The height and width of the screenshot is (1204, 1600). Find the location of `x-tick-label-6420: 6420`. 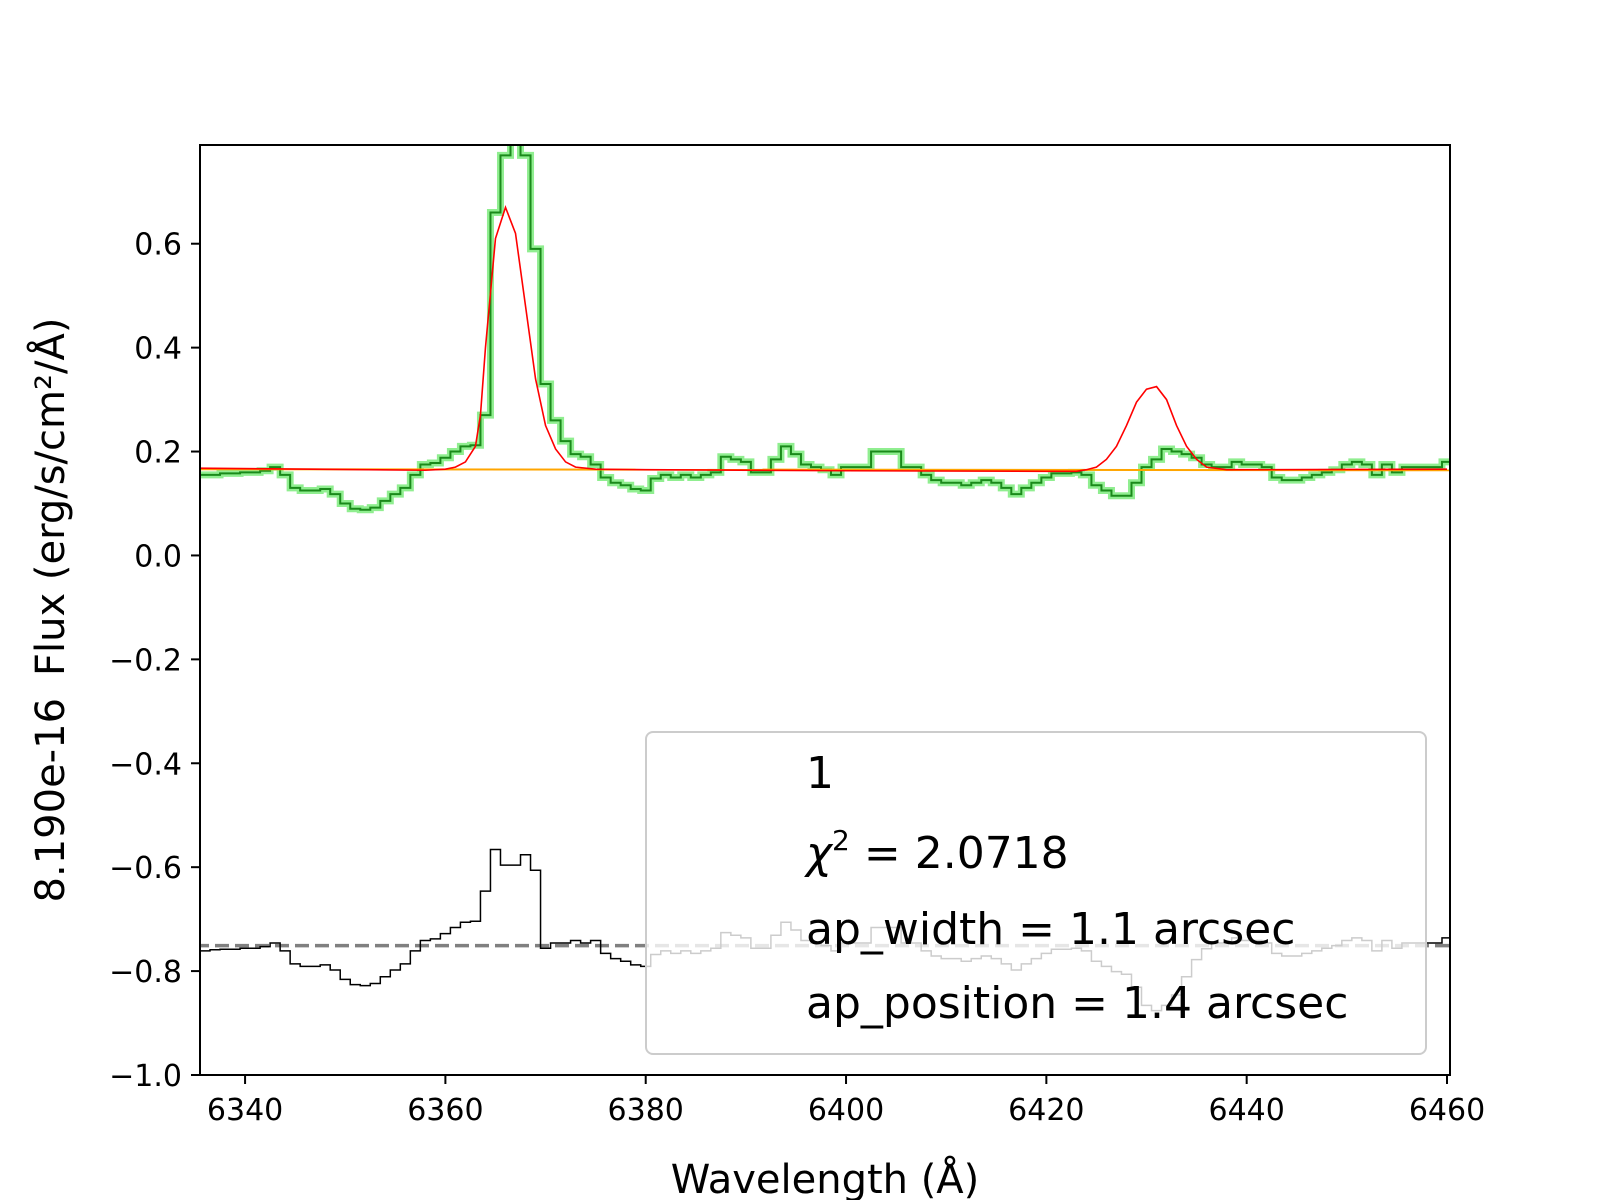

x-tick-label-6420: 6420 is located at coordinates (1046, 1110).